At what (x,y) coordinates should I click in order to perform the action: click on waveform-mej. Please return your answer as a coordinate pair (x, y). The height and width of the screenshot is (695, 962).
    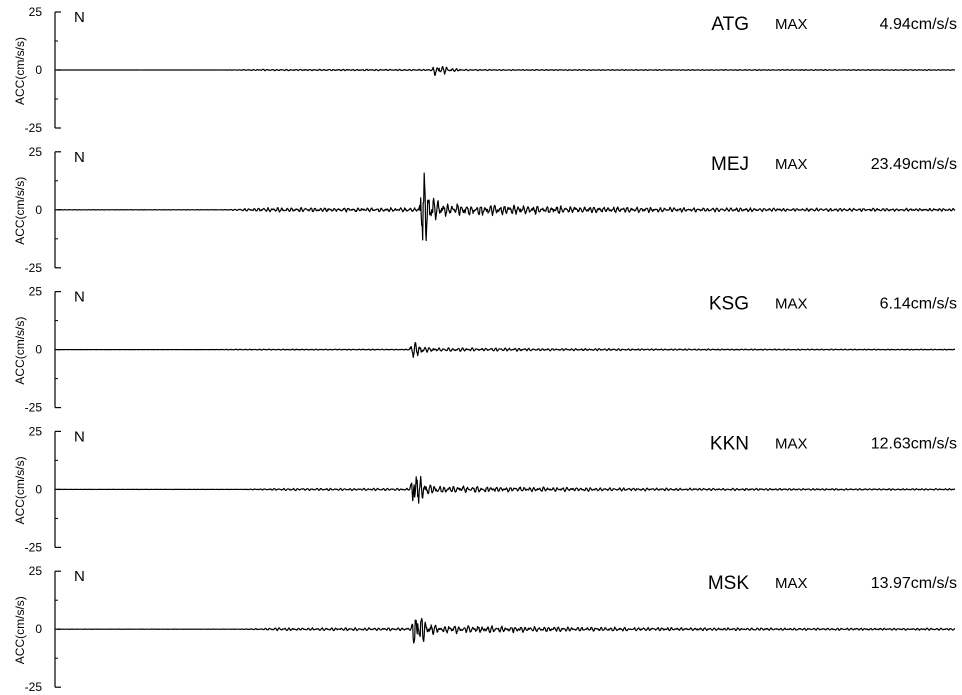
    Looking at the image, I should click on (506, 207).